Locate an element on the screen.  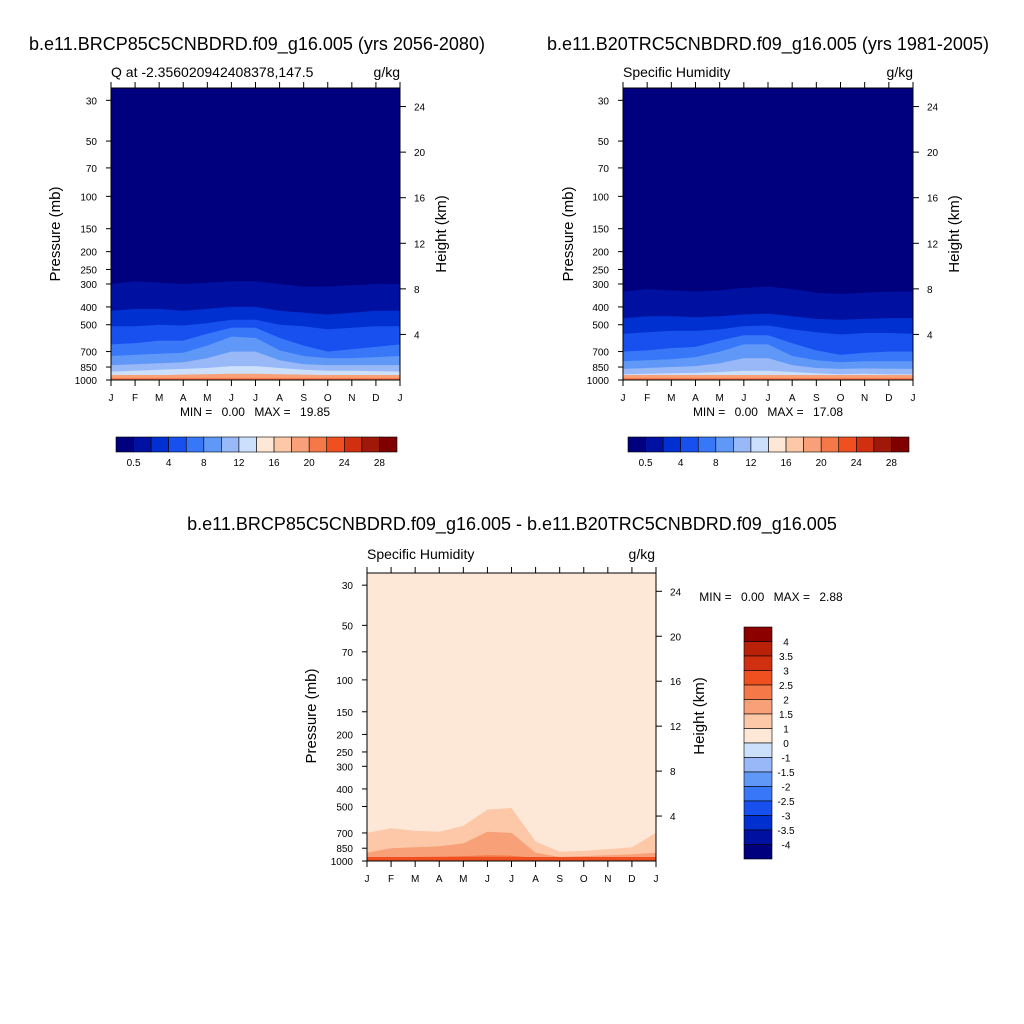
y2-tick-label: 20 is located at coordinates (933, 153).